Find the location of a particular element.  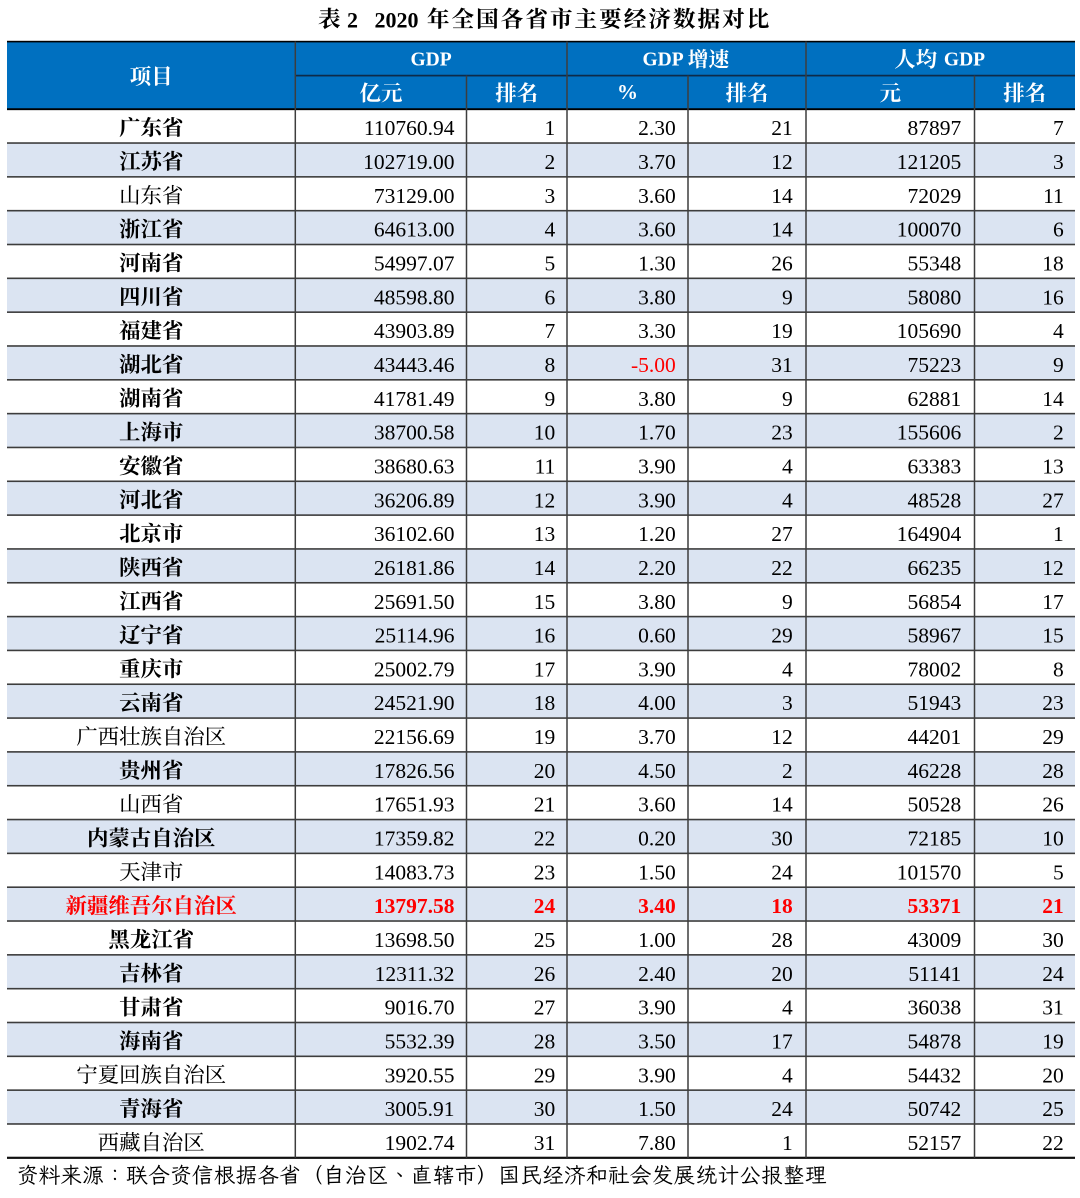

svg-text: 36206.89 is located at coordinates (414, 500).